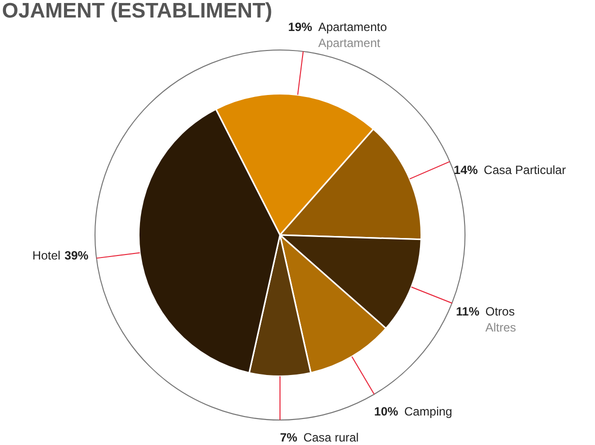 Image resolution: width=595 pixels, height=445 pixels. Describe the element at coordinates (46, 255) in the screenshot. I see `slice-label: Hotel` at that location.